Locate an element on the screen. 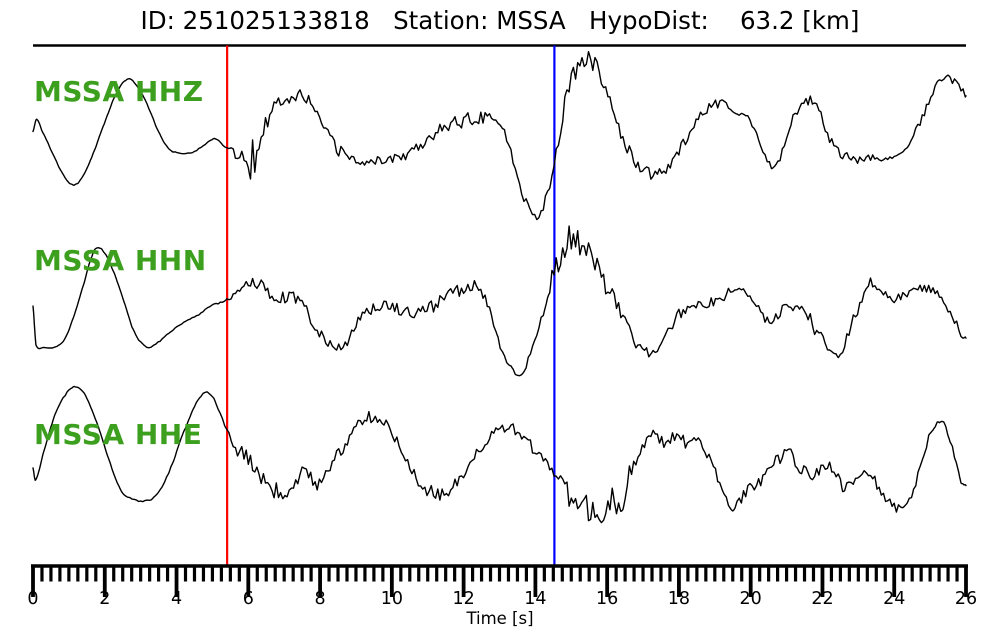  axis-tick-label: 10 is located at coordinates (391, 599).